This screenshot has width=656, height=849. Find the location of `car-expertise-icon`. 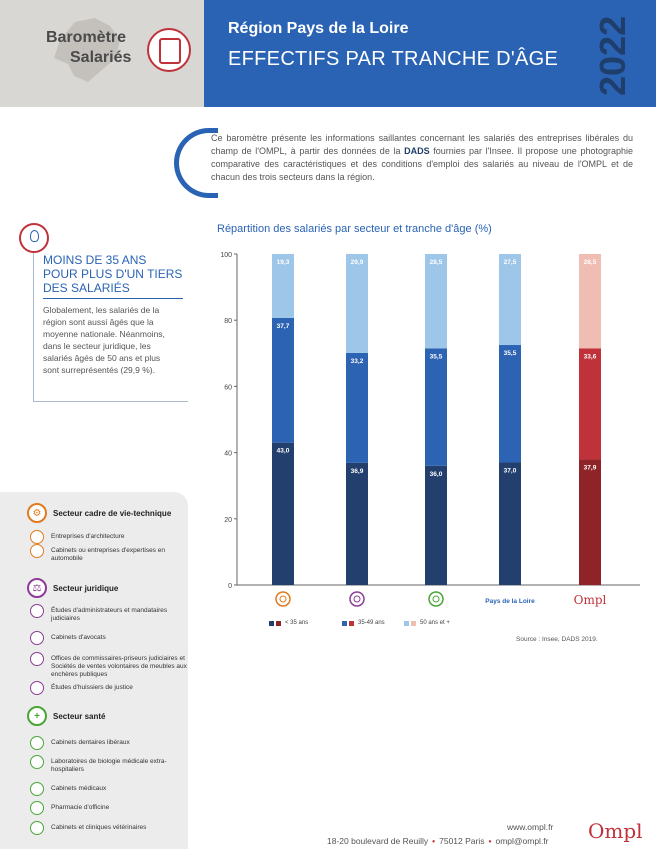

car-expertise-icon is located at coordinates (37, 551).